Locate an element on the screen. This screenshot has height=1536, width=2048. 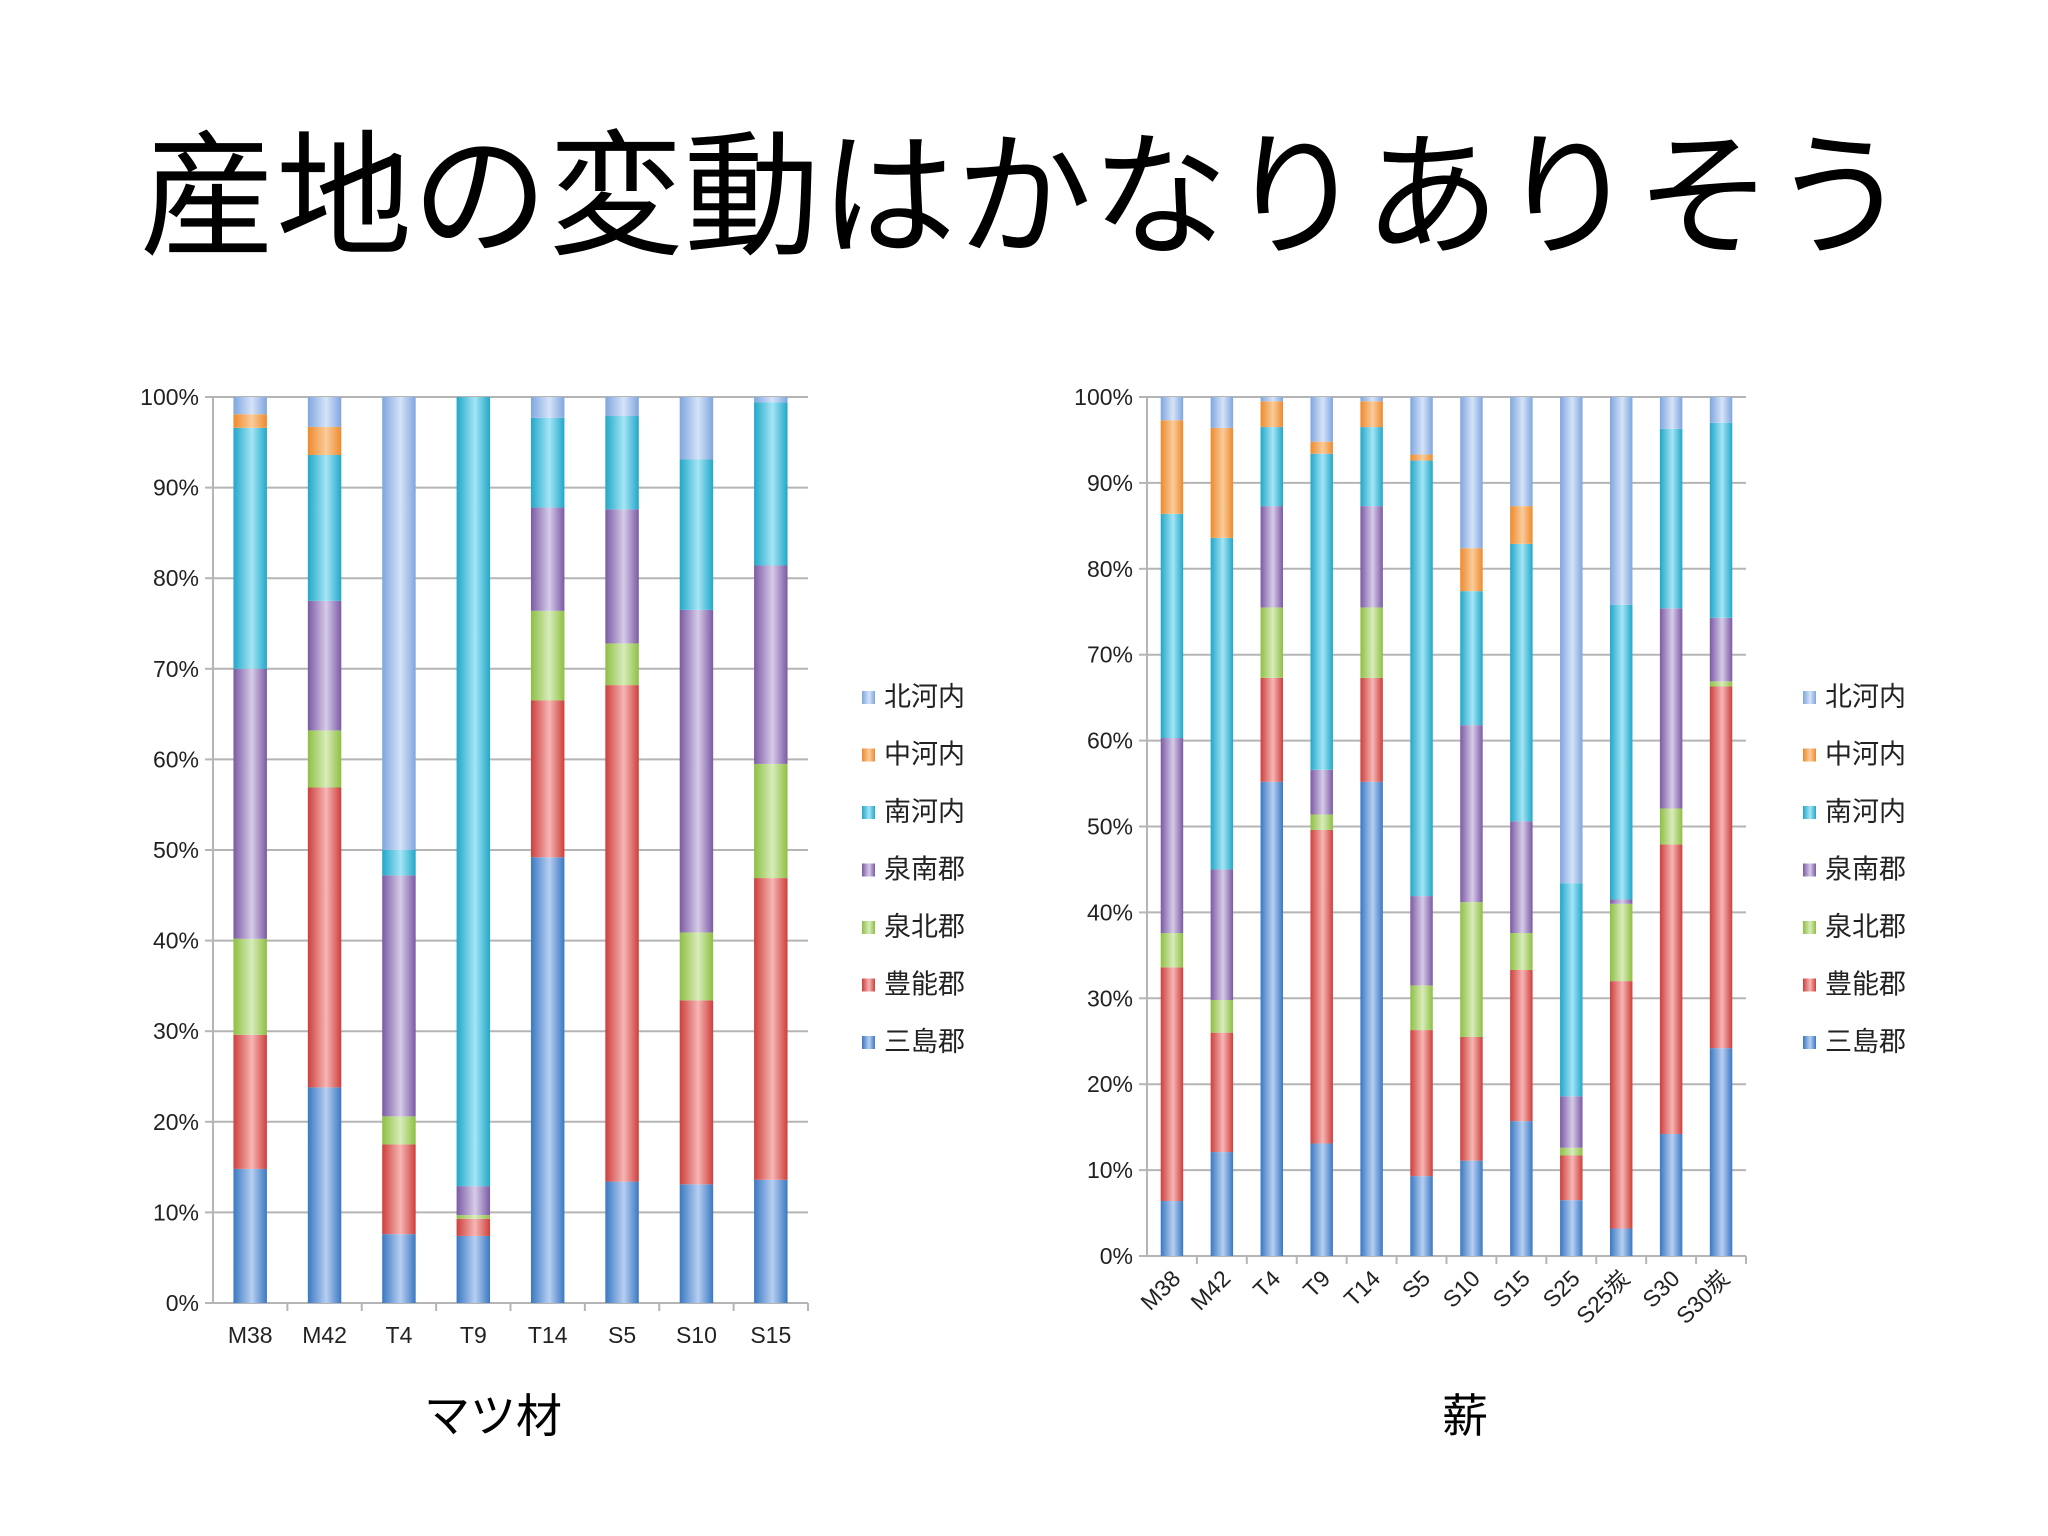
bar-segment-M38-南河内 is located at coordinates (1172, 626).